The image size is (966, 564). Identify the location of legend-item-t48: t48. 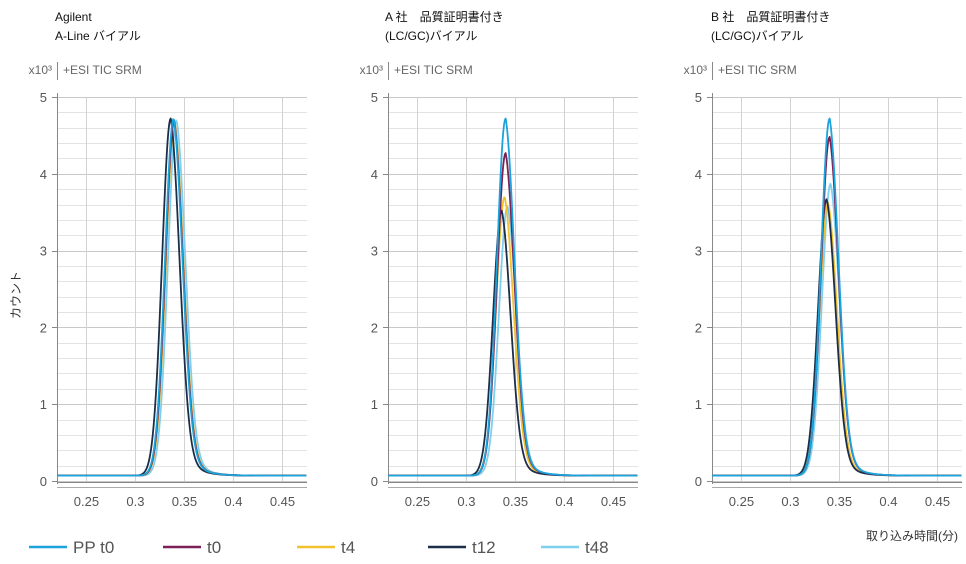
(575, 547).